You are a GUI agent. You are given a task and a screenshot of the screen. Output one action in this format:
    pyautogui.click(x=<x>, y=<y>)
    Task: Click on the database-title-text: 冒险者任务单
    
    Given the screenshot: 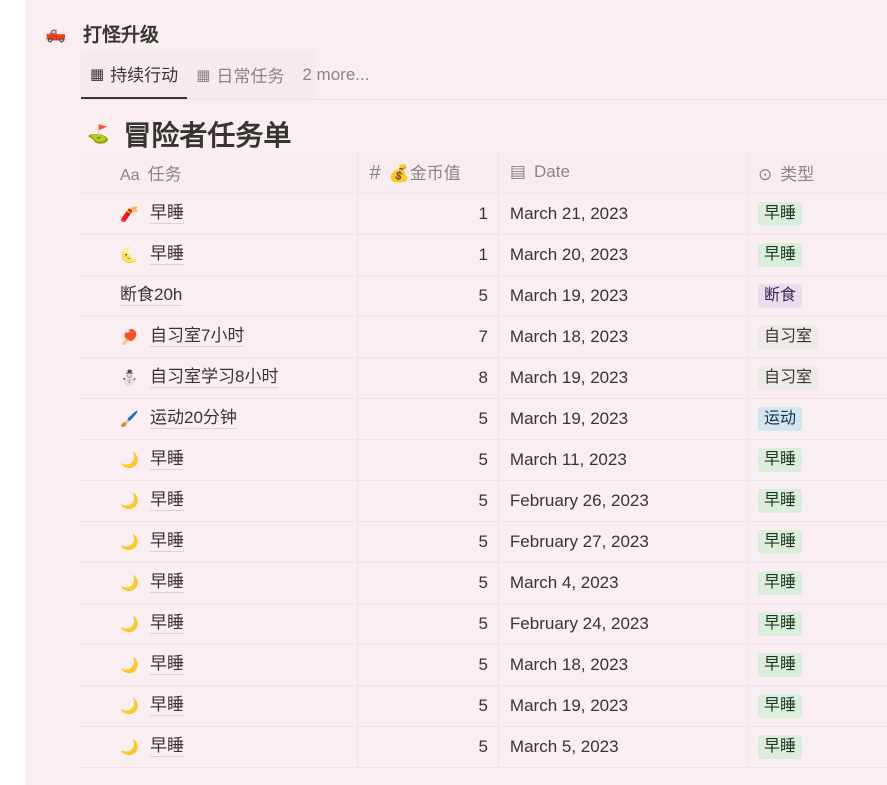 What is the action you would take?
    pyautogui.click(x=207, y=135)
    